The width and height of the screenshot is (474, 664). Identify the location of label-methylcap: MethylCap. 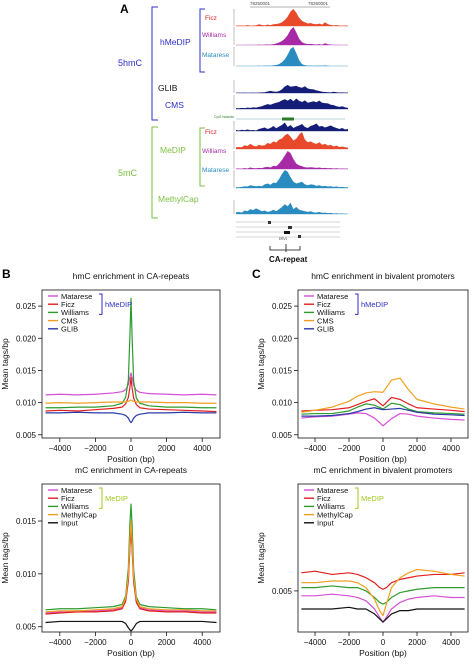
(178, 199).